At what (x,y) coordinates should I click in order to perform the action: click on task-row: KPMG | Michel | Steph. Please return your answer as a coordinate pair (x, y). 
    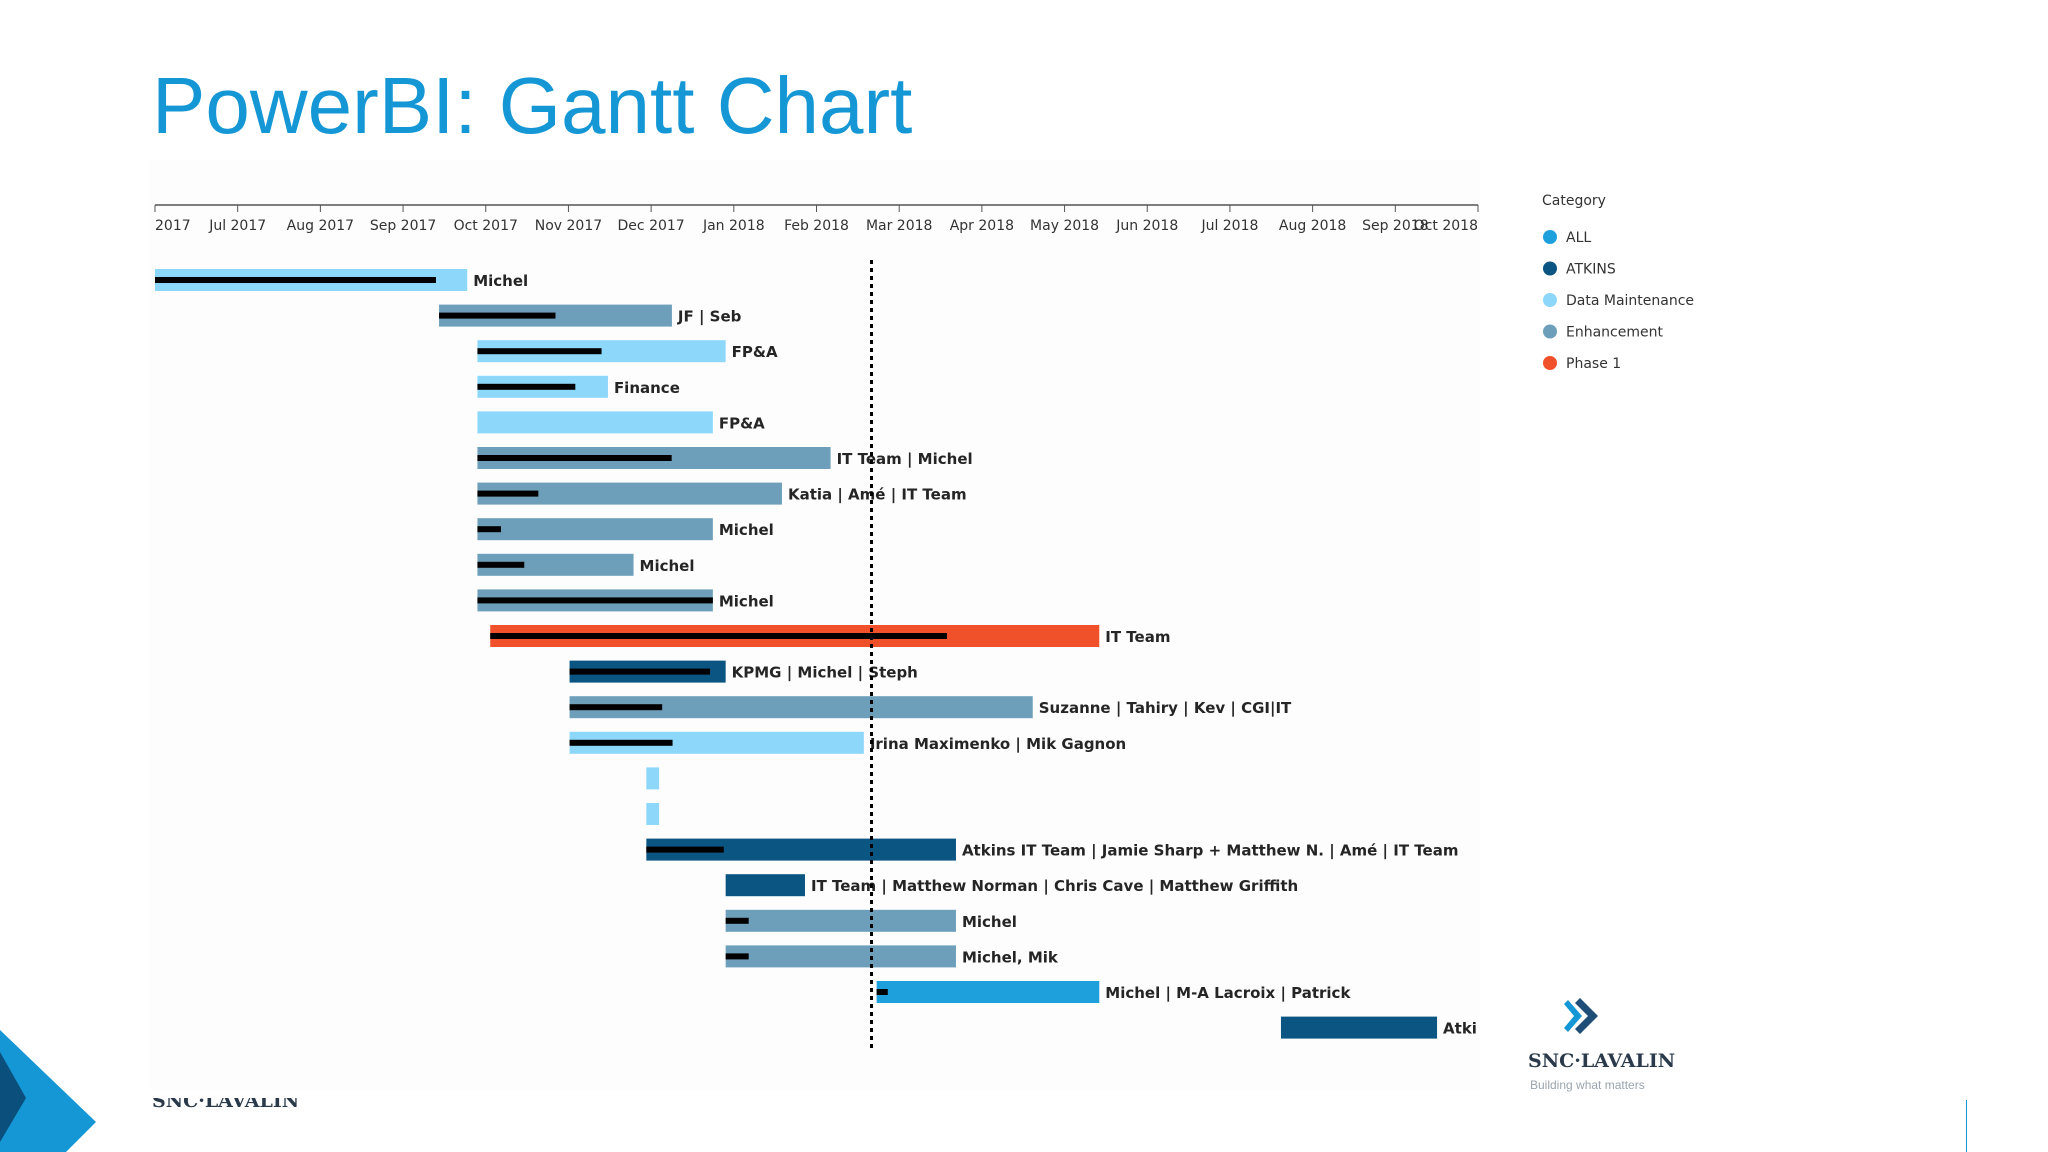
    Looking at the image, I should click on (743, 671).